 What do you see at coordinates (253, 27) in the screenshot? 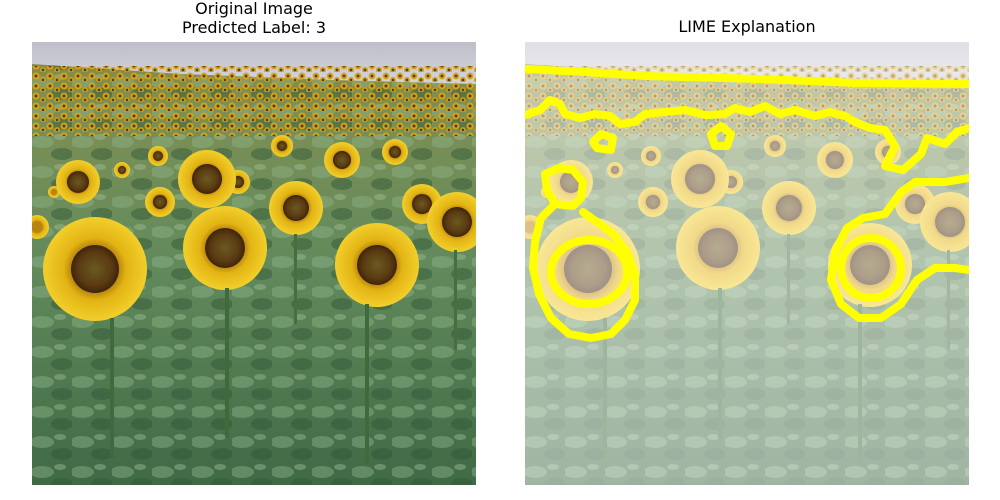
I see `left-title-line-2: Predicted Label: 3` at bounding box center [253, 27].